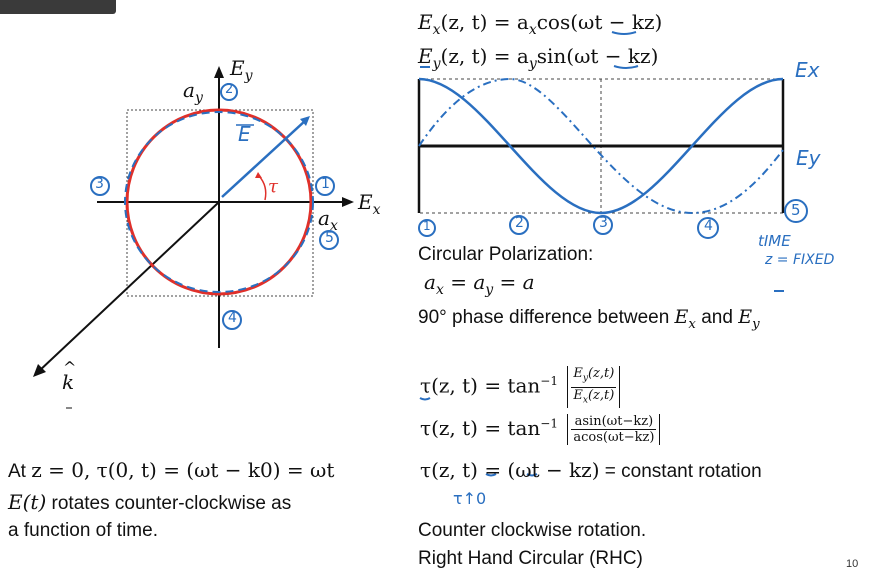 The width and height of the screenshot is (878, 588). I want to click on ex-axis-arrow, so click(348, 202).